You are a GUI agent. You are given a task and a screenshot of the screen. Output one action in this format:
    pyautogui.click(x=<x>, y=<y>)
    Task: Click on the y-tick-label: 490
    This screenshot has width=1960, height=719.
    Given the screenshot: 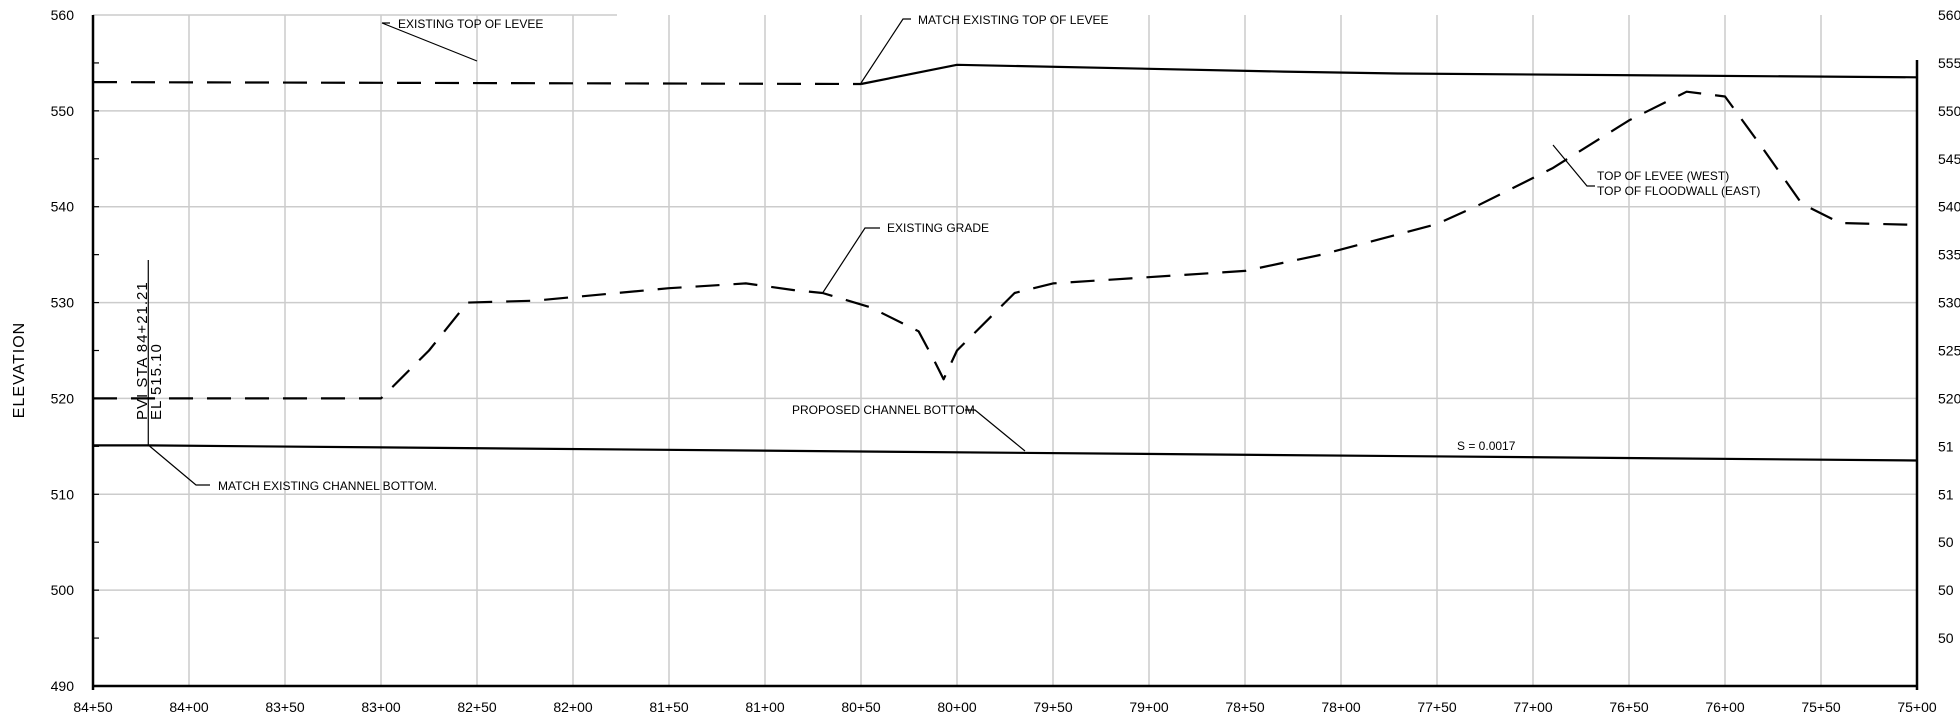 What is the action you would take?
    pyautogui.click(x=63, y=686)
    